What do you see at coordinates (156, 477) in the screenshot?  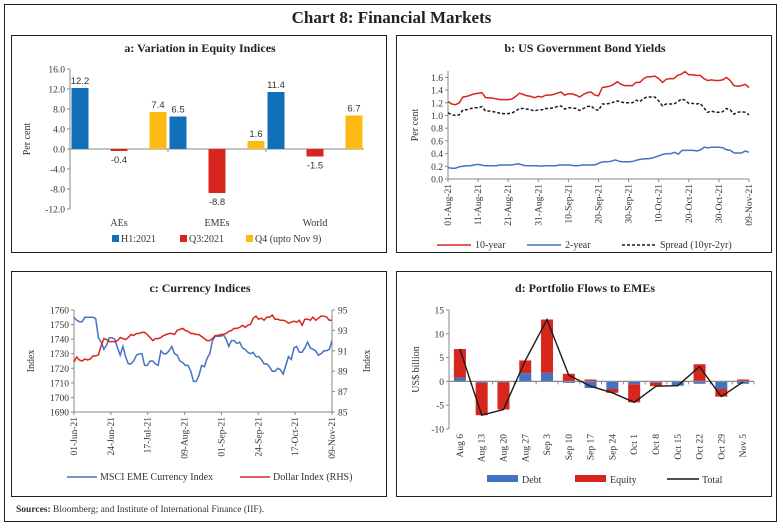 I see `legend-label: MSCI EME Currency Index` at bounding box center [156, 477].